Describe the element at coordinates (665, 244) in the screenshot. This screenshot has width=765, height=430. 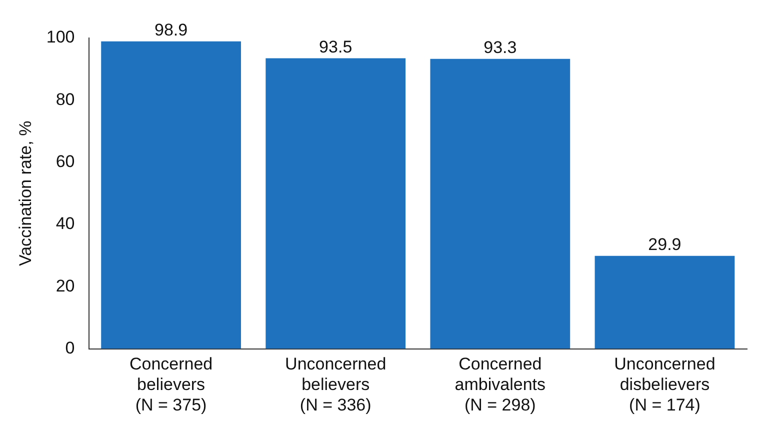
I see `data-label: 29.9` at that location.